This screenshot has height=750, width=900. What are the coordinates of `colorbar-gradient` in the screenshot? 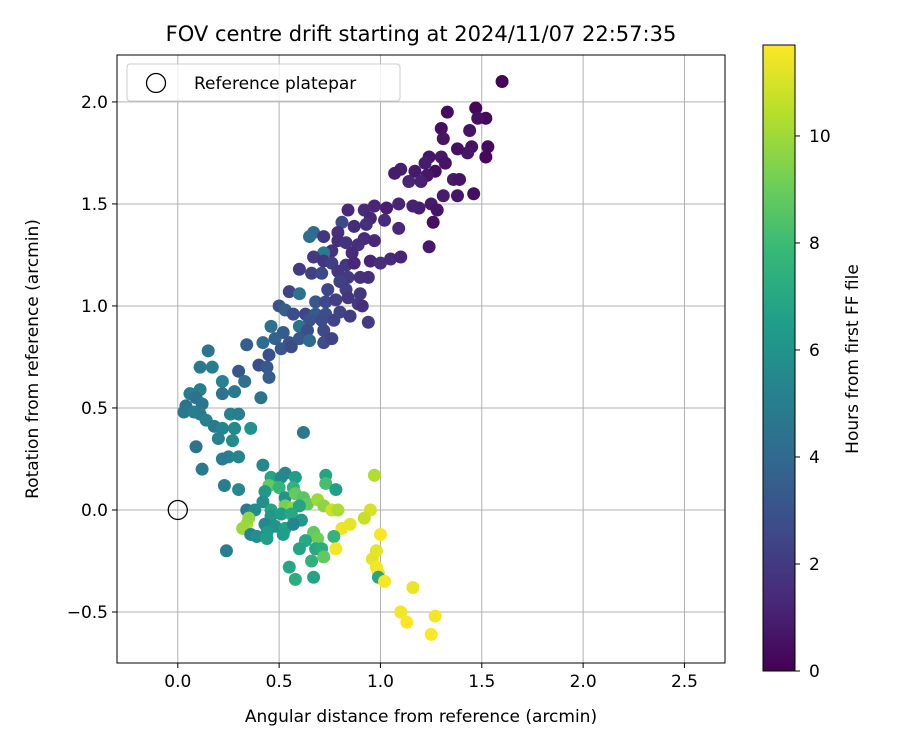 It's located at (779, 358).